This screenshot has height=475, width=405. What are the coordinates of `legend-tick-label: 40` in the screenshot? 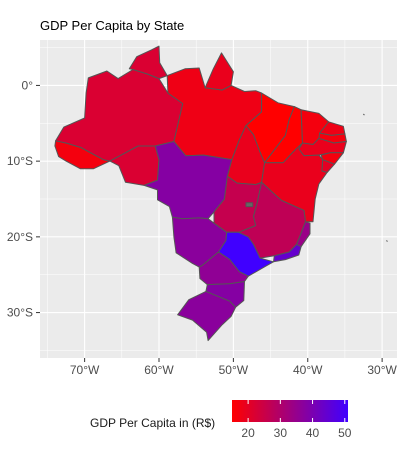 It's located at (313, 433).